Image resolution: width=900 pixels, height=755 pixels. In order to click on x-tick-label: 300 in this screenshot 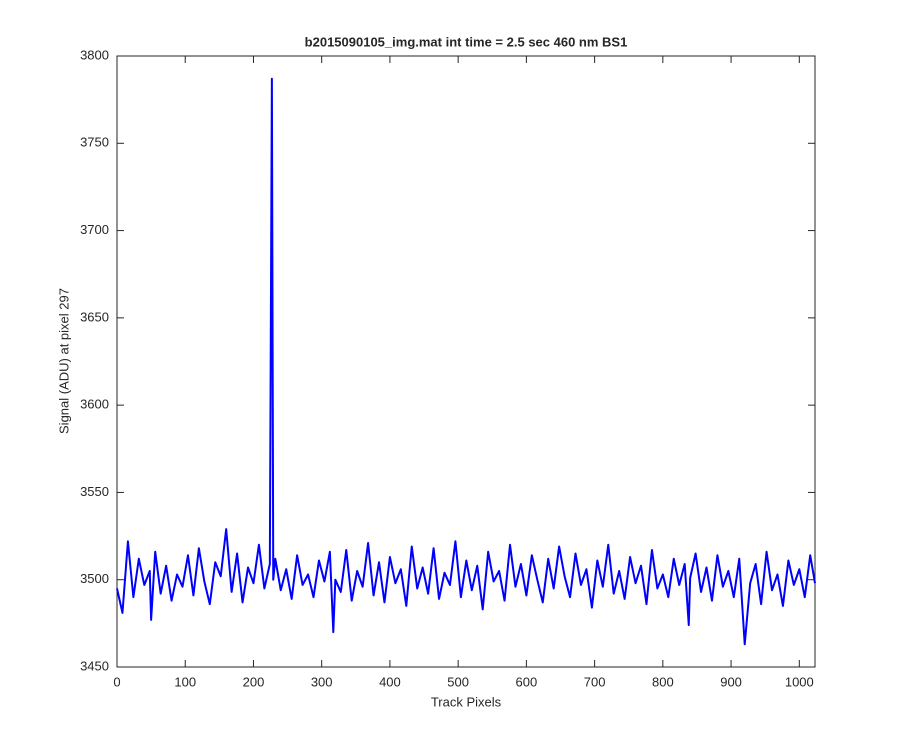, I will do `click(322, 681)`.